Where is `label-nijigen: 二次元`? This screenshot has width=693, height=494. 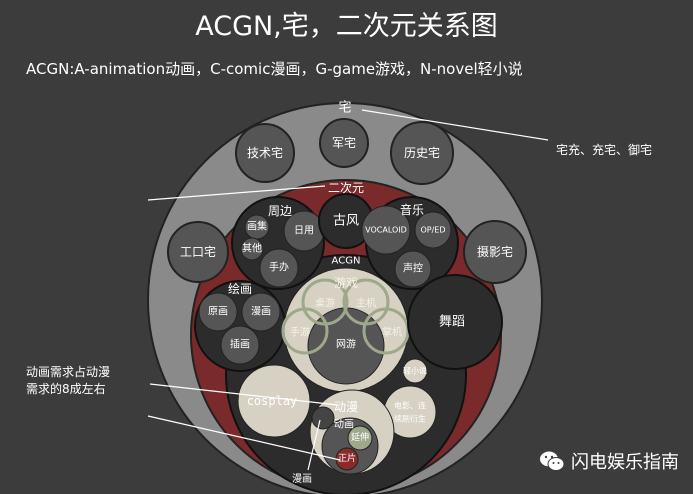 label-nijigen: 二次元 is located at coordinates (346, 188).